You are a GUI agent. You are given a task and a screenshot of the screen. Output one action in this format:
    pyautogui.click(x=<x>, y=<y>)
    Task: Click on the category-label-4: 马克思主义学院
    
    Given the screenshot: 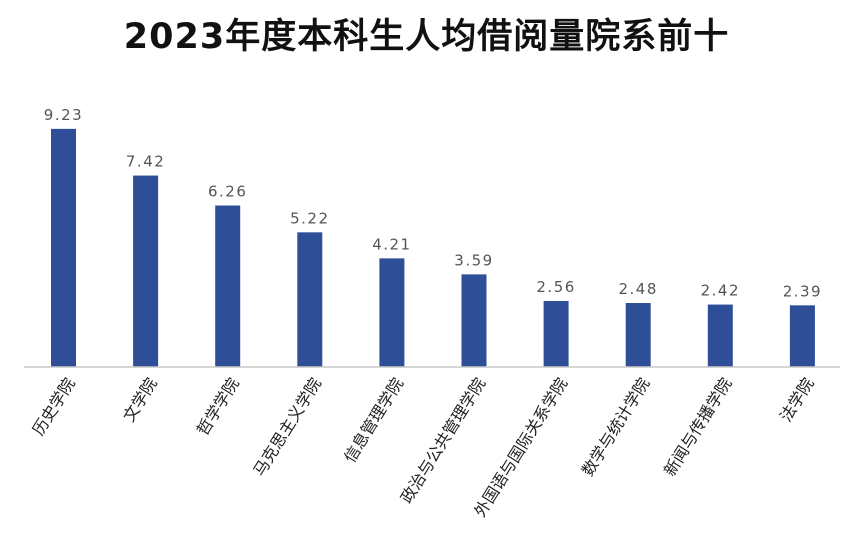 What is the action you would take?
    pyautogui.click(x=287, y=426)
    